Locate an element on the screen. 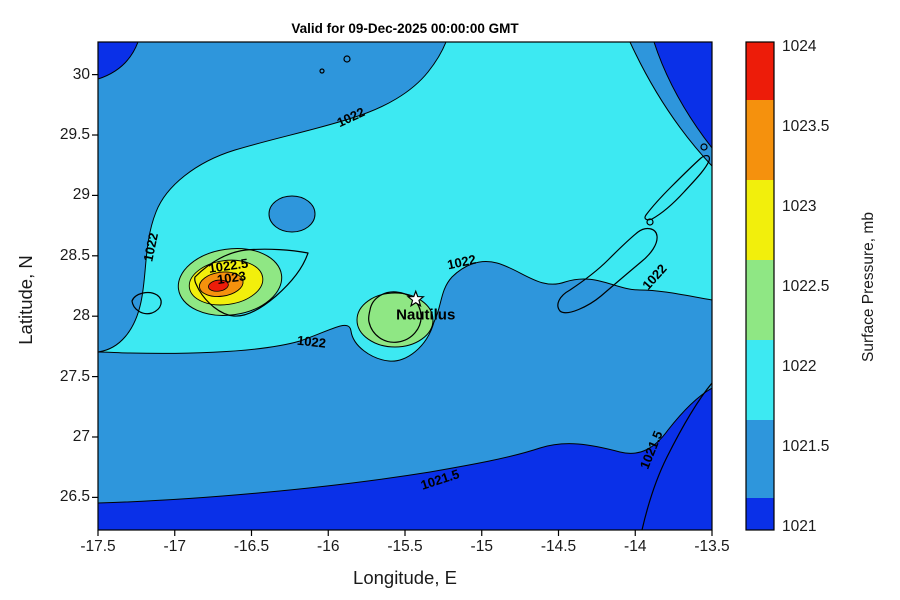 The height and width of the screenshot is (600, 900). region-blue-hole is located at coordinates (292, 214).